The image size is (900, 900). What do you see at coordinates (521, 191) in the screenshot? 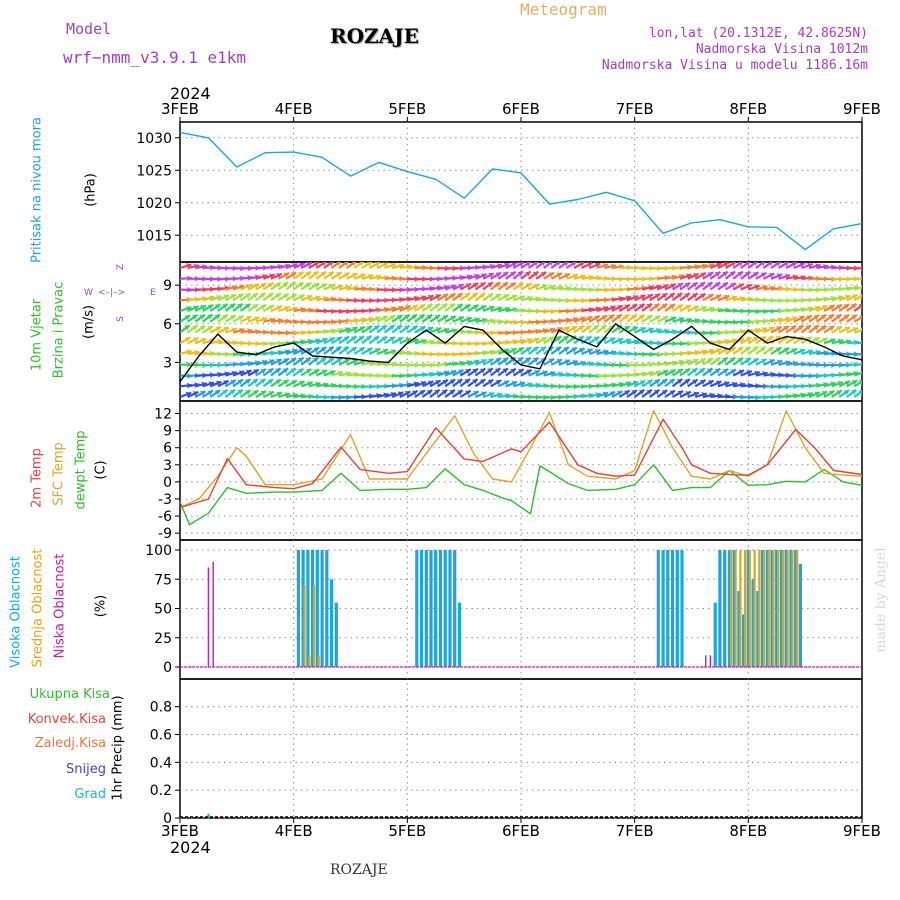
I see `pressure-line` at bounding box center [521, 191].